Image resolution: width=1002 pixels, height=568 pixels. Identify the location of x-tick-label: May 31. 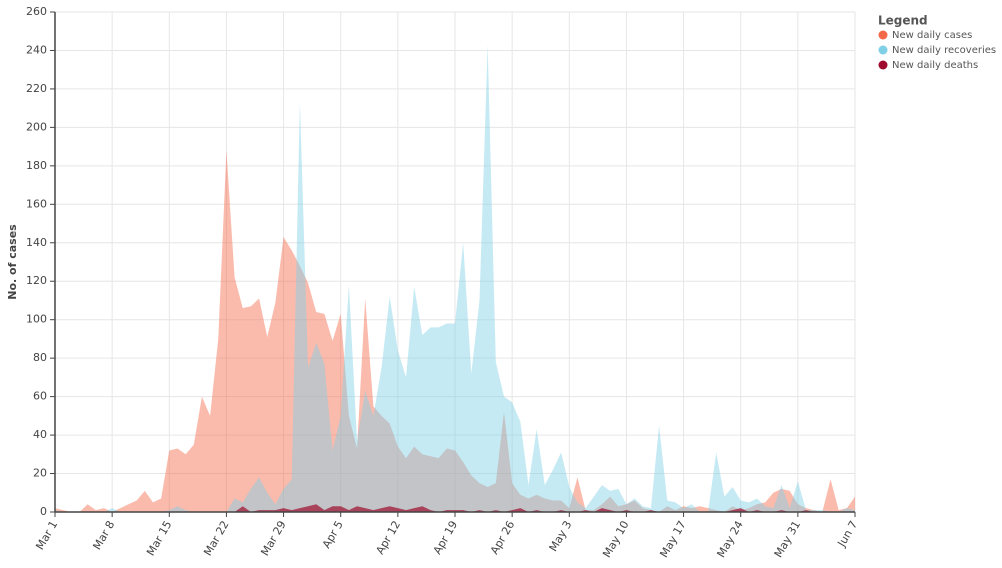
(787, 539).